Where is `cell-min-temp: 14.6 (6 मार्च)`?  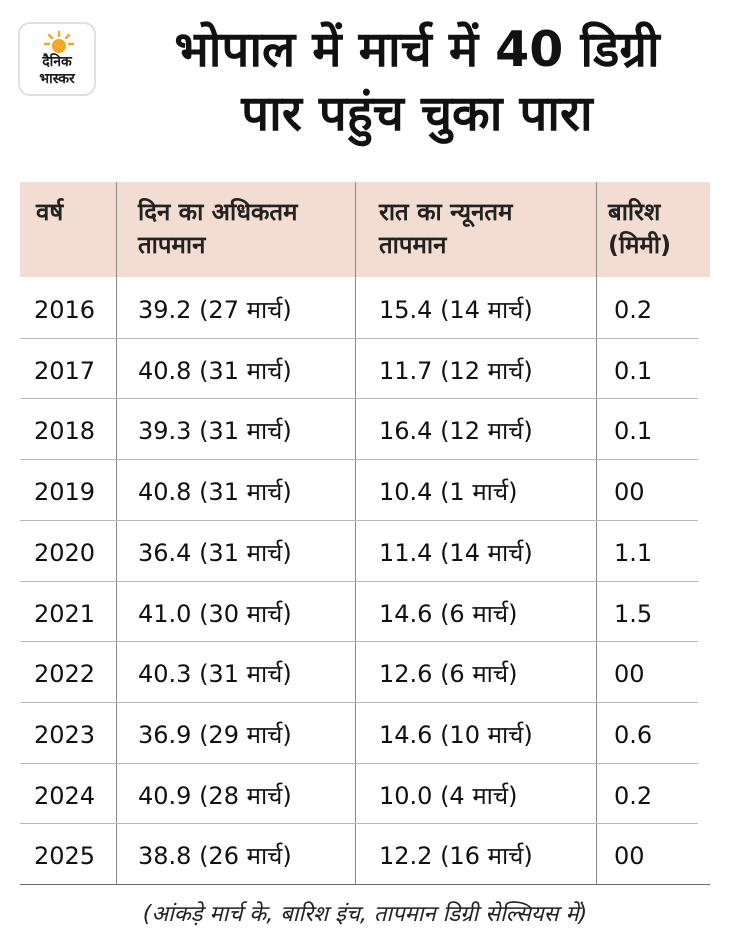 cell-min-temp: 14.6 (6 मार्च) is located at coordinates (448, 614).